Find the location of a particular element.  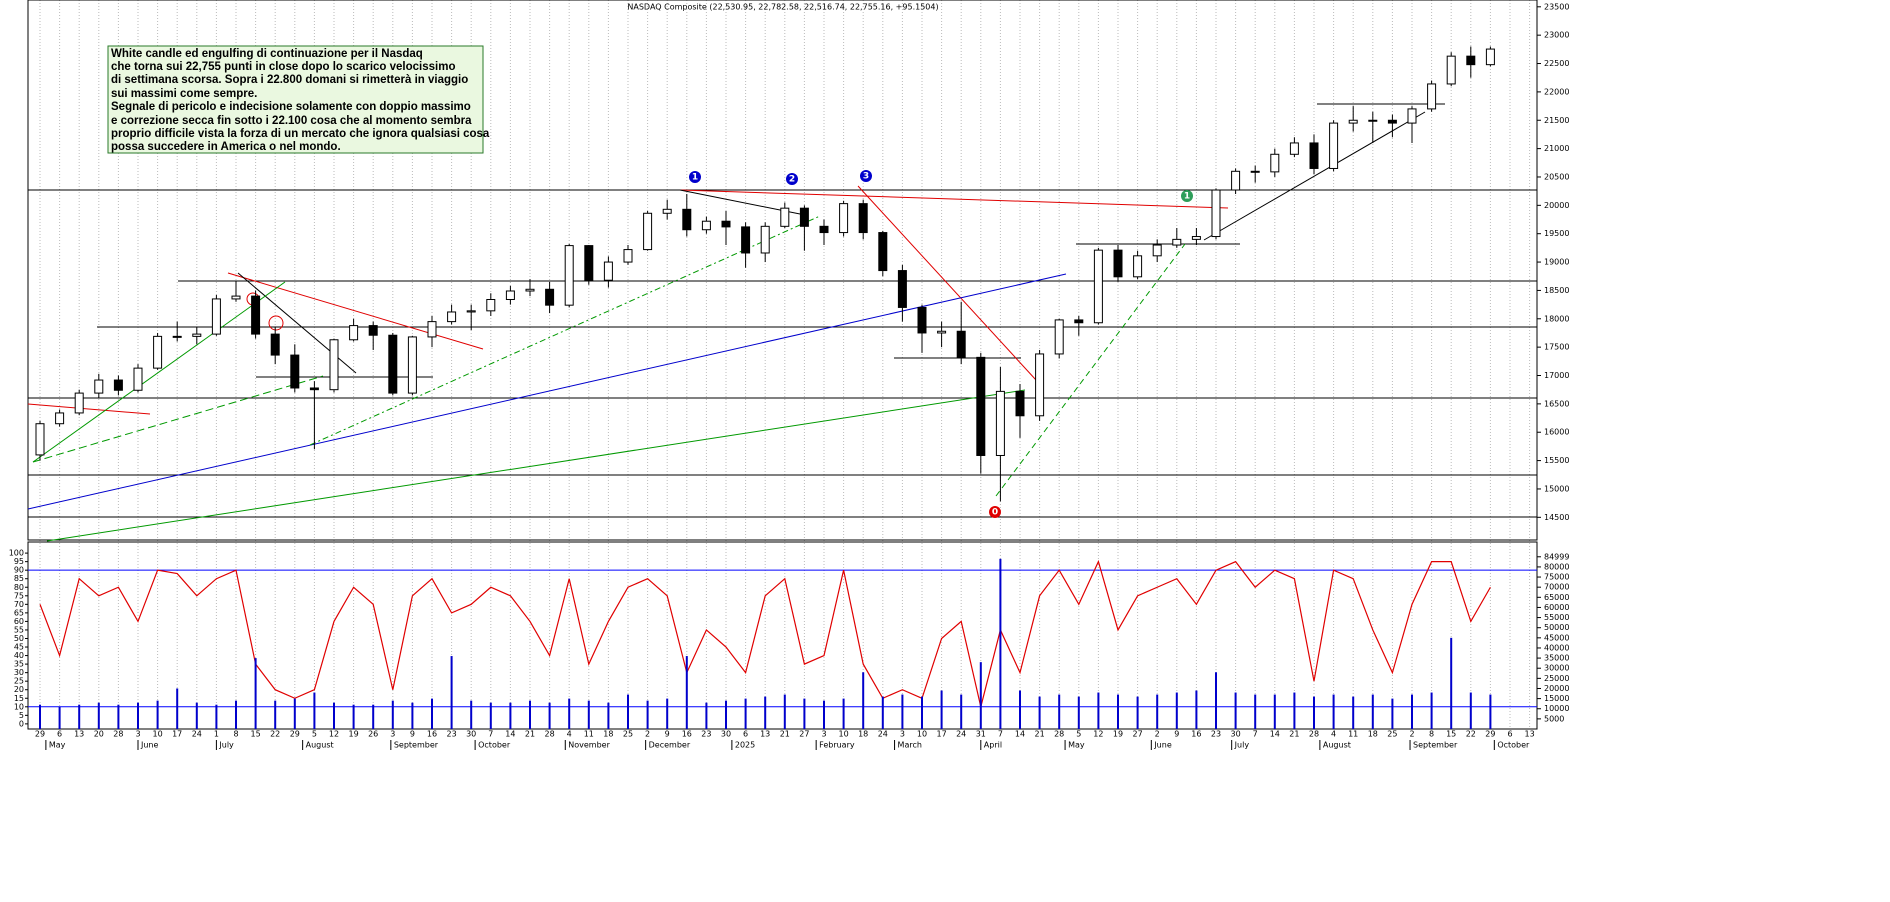

month-label: December is located at coordinates (670, 745).